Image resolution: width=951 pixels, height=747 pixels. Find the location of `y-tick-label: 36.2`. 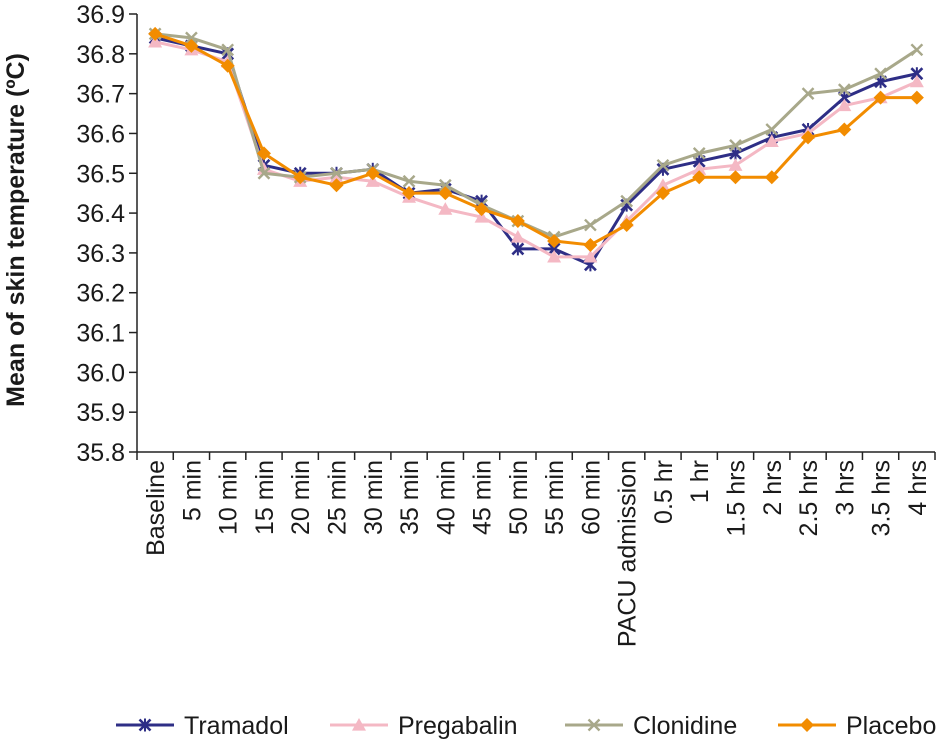

y-tick-label: 36.2 is located at coordinates (100, 294).